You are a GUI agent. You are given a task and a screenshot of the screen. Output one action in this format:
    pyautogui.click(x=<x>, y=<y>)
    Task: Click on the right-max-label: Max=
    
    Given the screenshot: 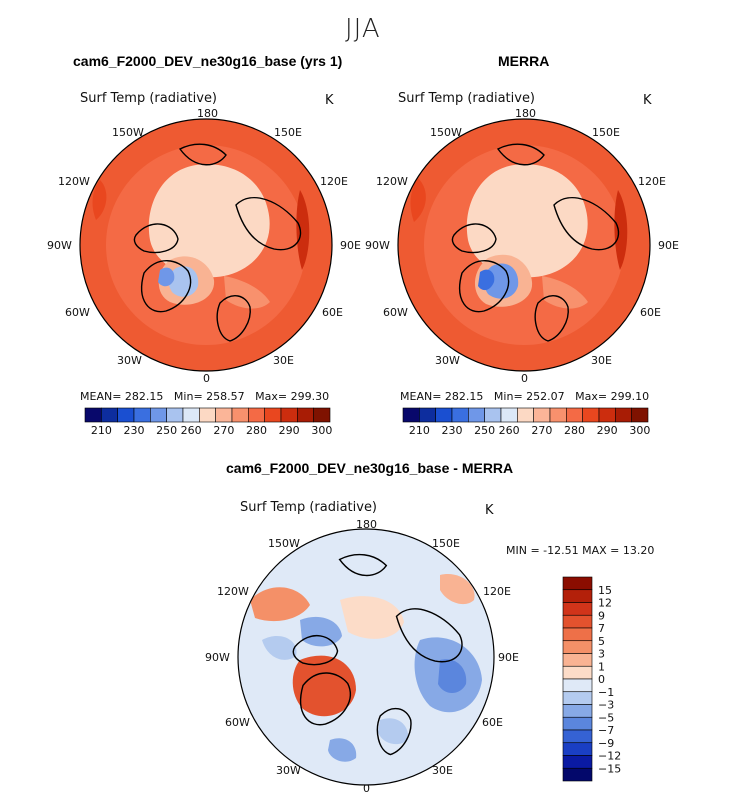 What is the action you would take?
    pyautogui.click(x=591, y=396)
    